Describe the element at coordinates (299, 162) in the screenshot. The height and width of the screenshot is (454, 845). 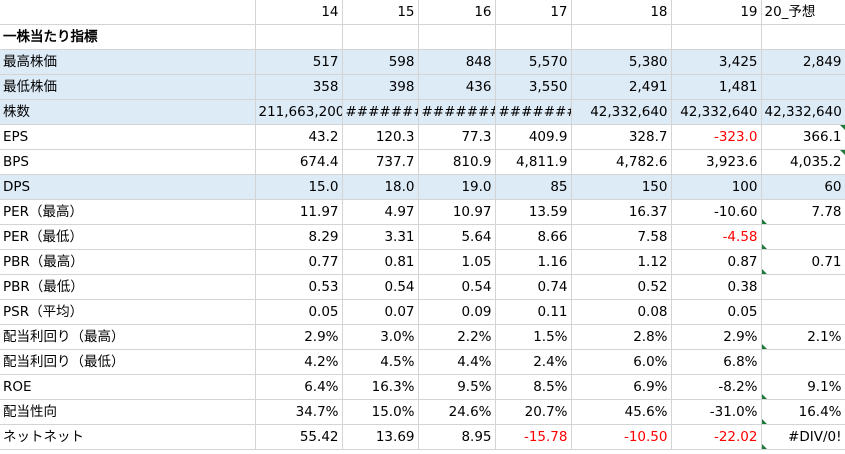
I see `value-cell: 674.4` at that location.